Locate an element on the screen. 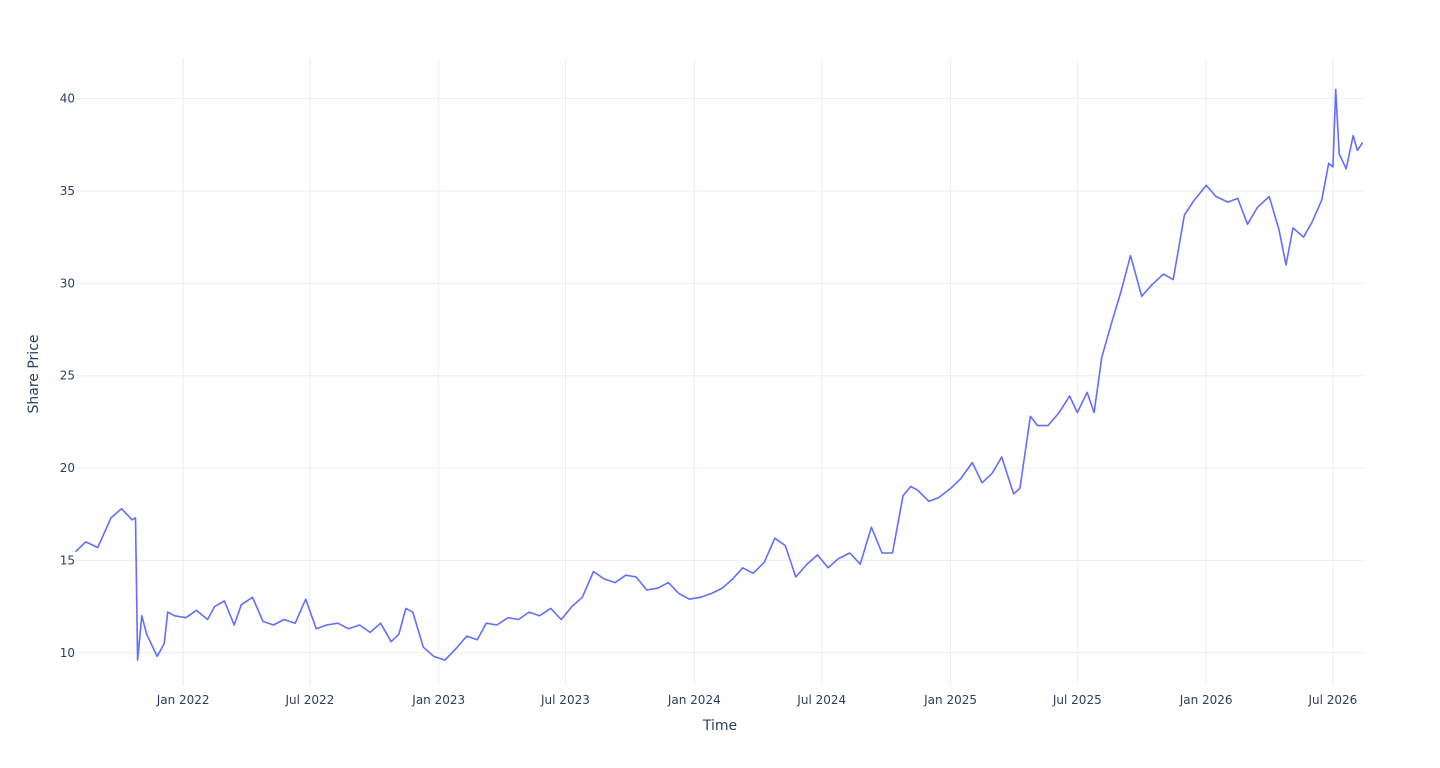 This screenshot has width=1440, height=768. x-axis-title: Time is located at coordinates (719, 726).